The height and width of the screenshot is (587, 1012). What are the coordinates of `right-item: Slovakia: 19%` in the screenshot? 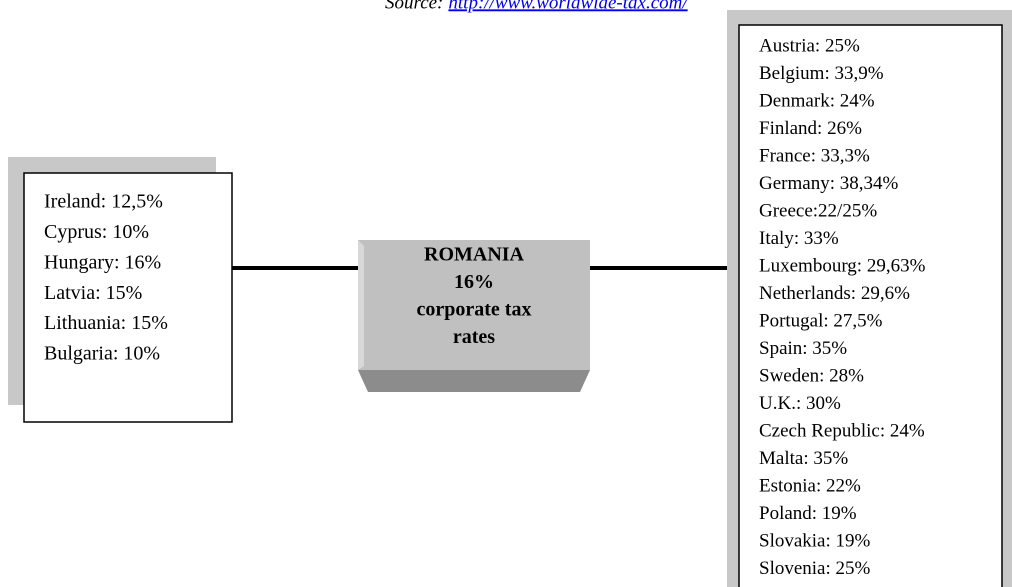 It's located at (815, 540).